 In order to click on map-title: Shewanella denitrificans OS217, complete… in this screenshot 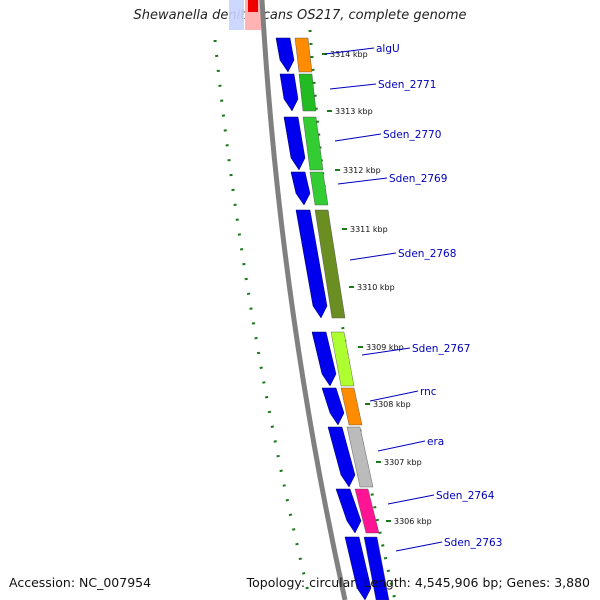, I will do `click(300, 15)`.